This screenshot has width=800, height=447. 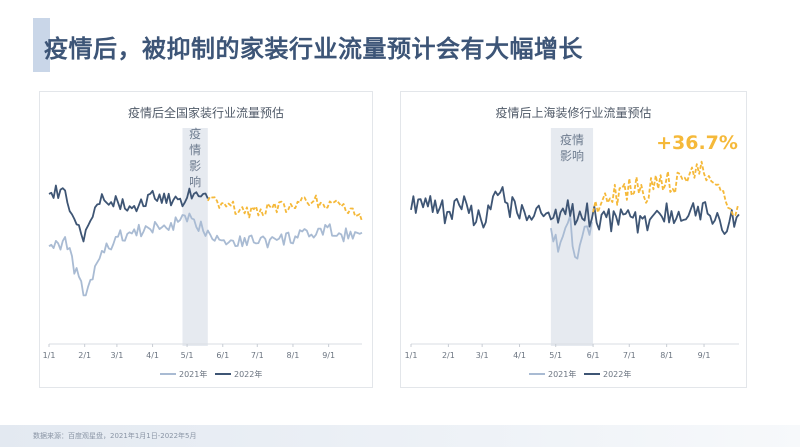 I want to click on band-label: 影响, so click(x=572, y=155).